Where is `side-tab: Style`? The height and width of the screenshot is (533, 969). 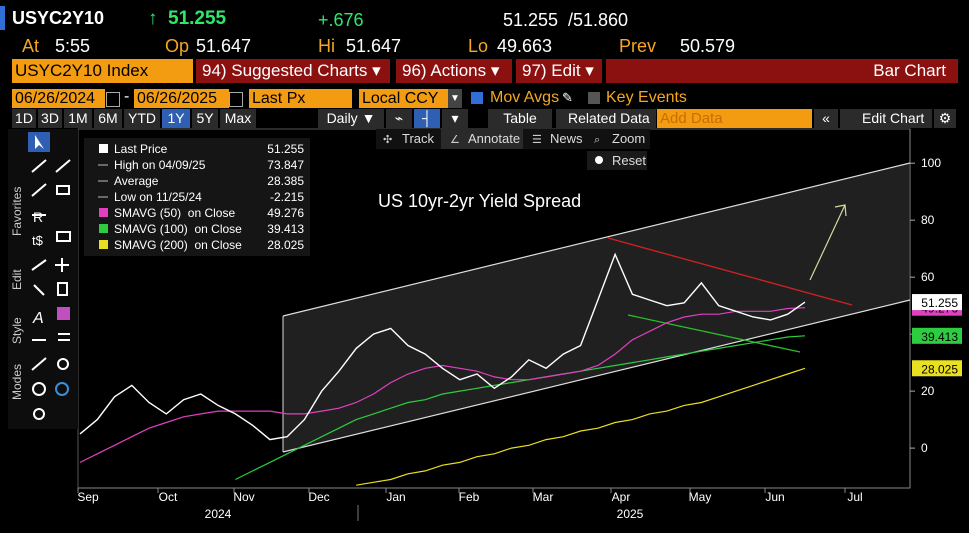
side-tab: Style is located at coordinates (17, 330).